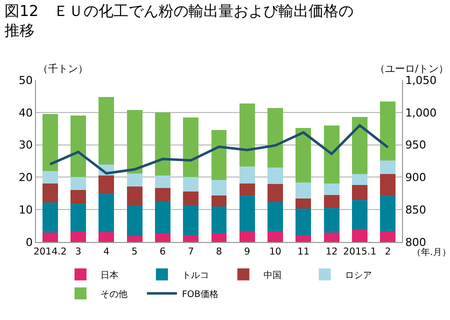 This screenshot has height=320, width=450. Describe the element at coordinates (411, 69) in the screenshot. I see `y2-axis-title: （ユーロ/トン）` at that location.